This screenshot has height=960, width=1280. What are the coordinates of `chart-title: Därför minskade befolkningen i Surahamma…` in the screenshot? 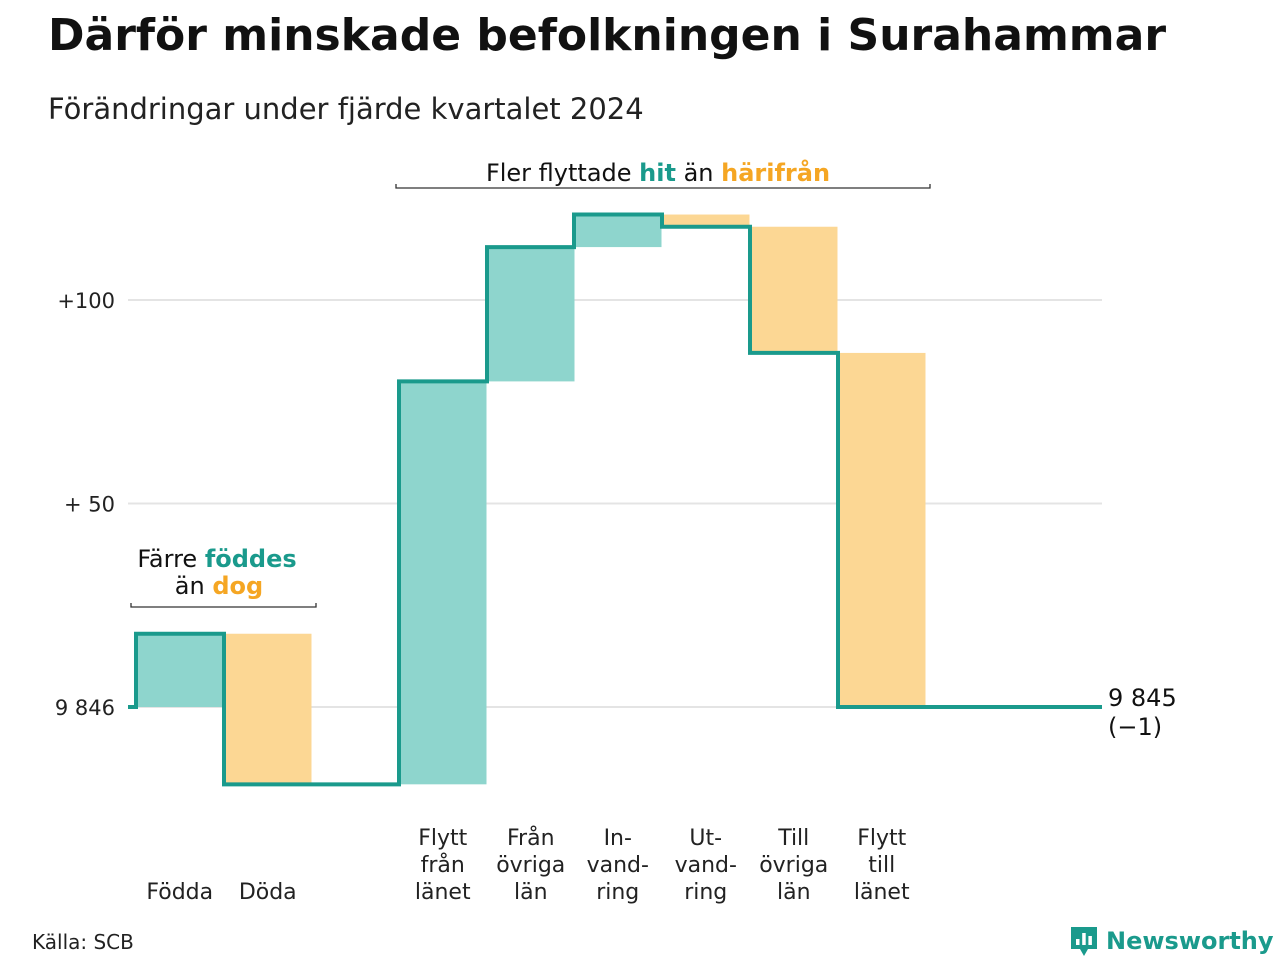 It's located at (607, 35).